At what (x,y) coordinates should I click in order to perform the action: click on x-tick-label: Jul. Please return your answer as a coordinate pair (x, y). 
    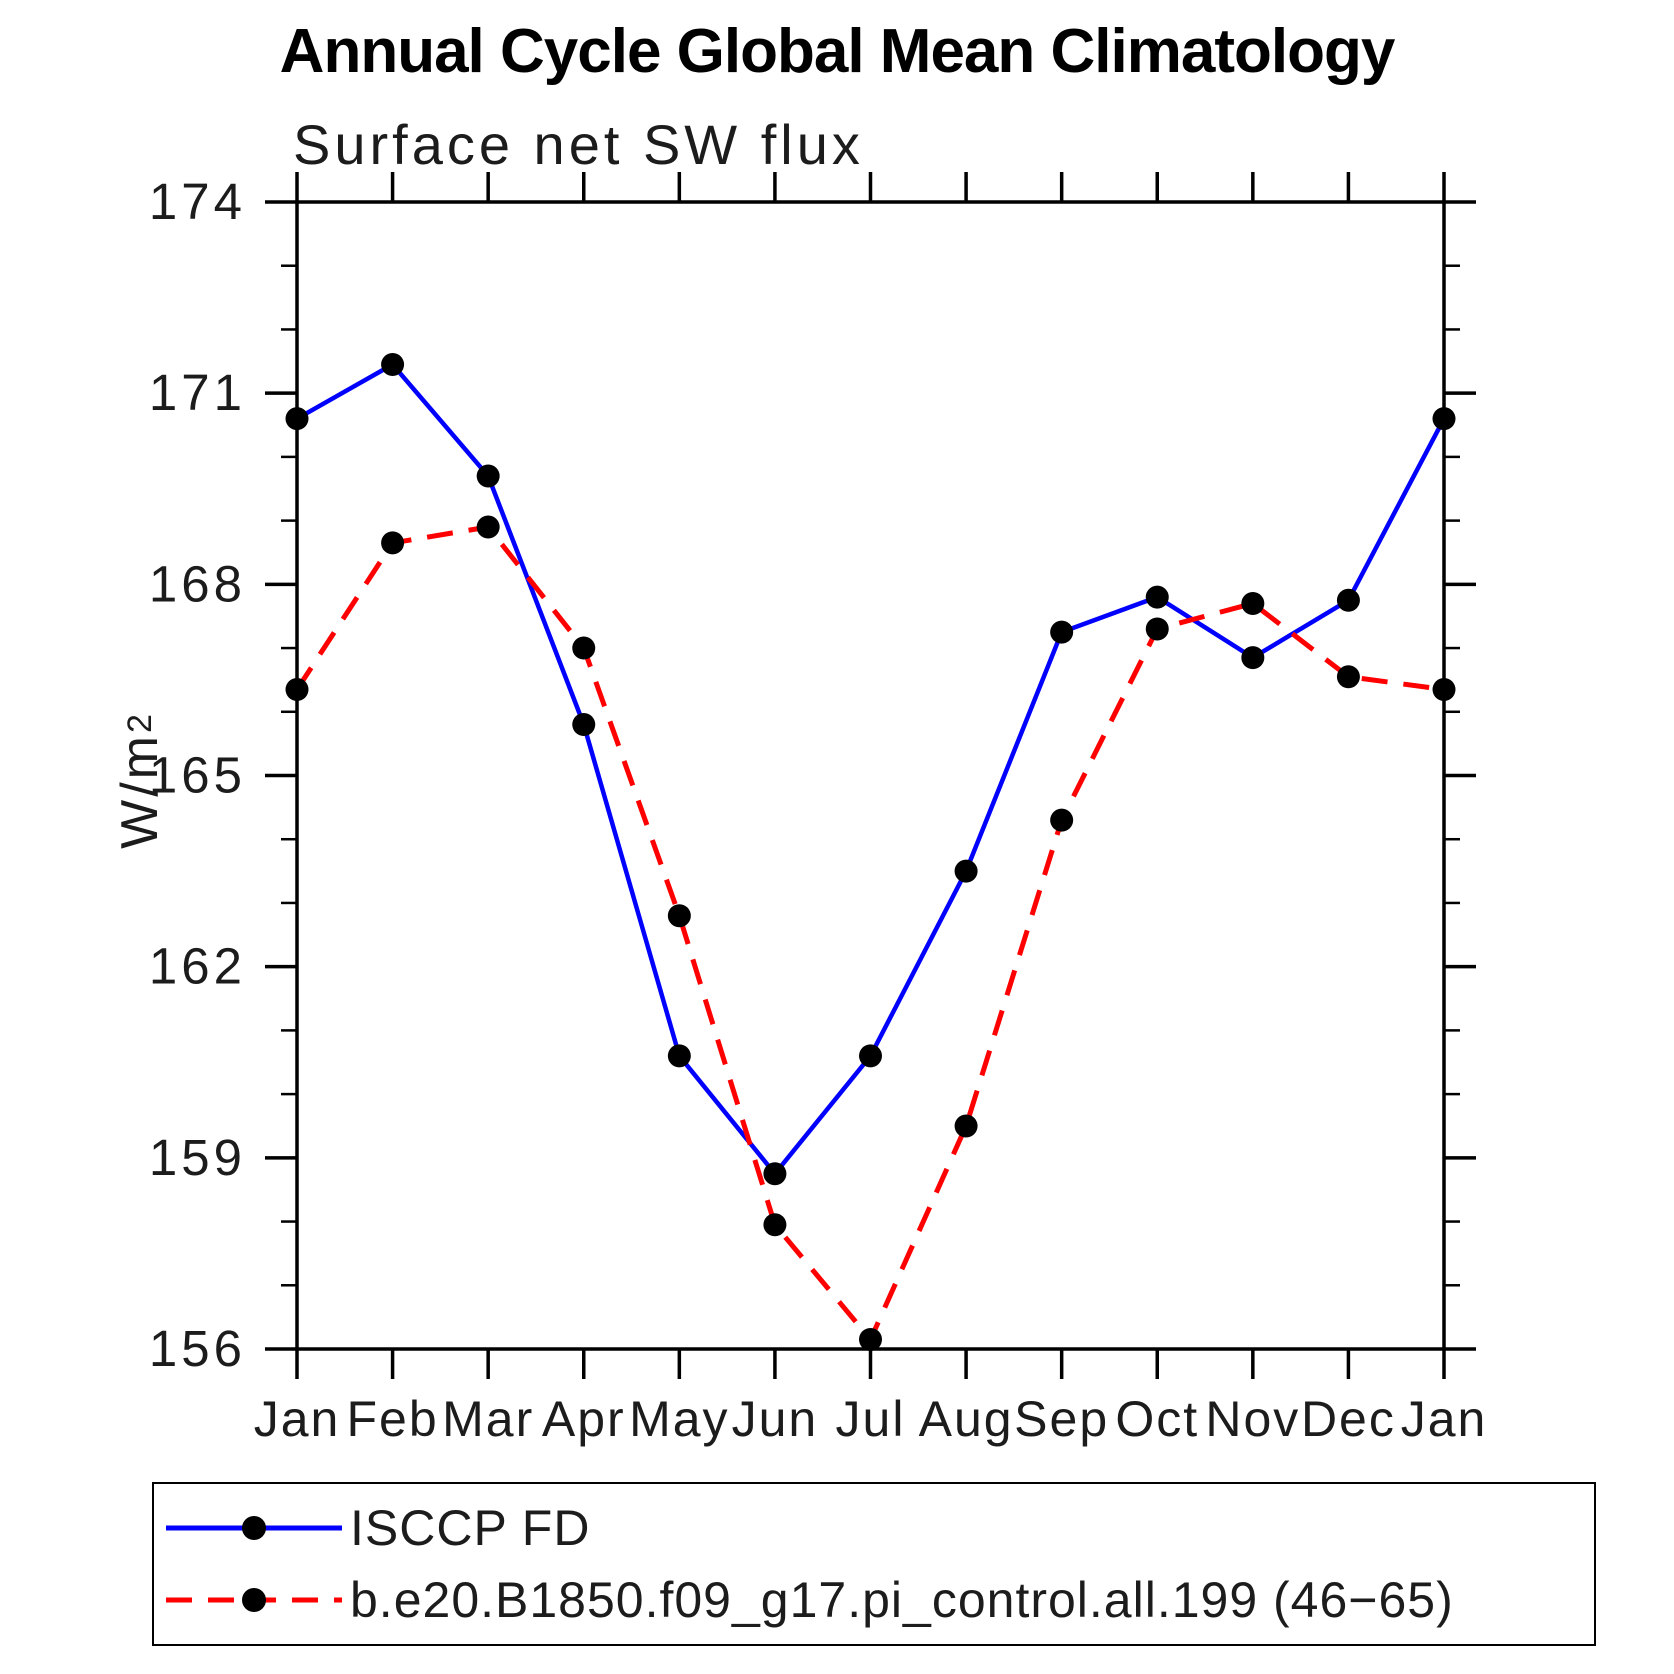
    Looking at the image, I should click on (871, 1419).